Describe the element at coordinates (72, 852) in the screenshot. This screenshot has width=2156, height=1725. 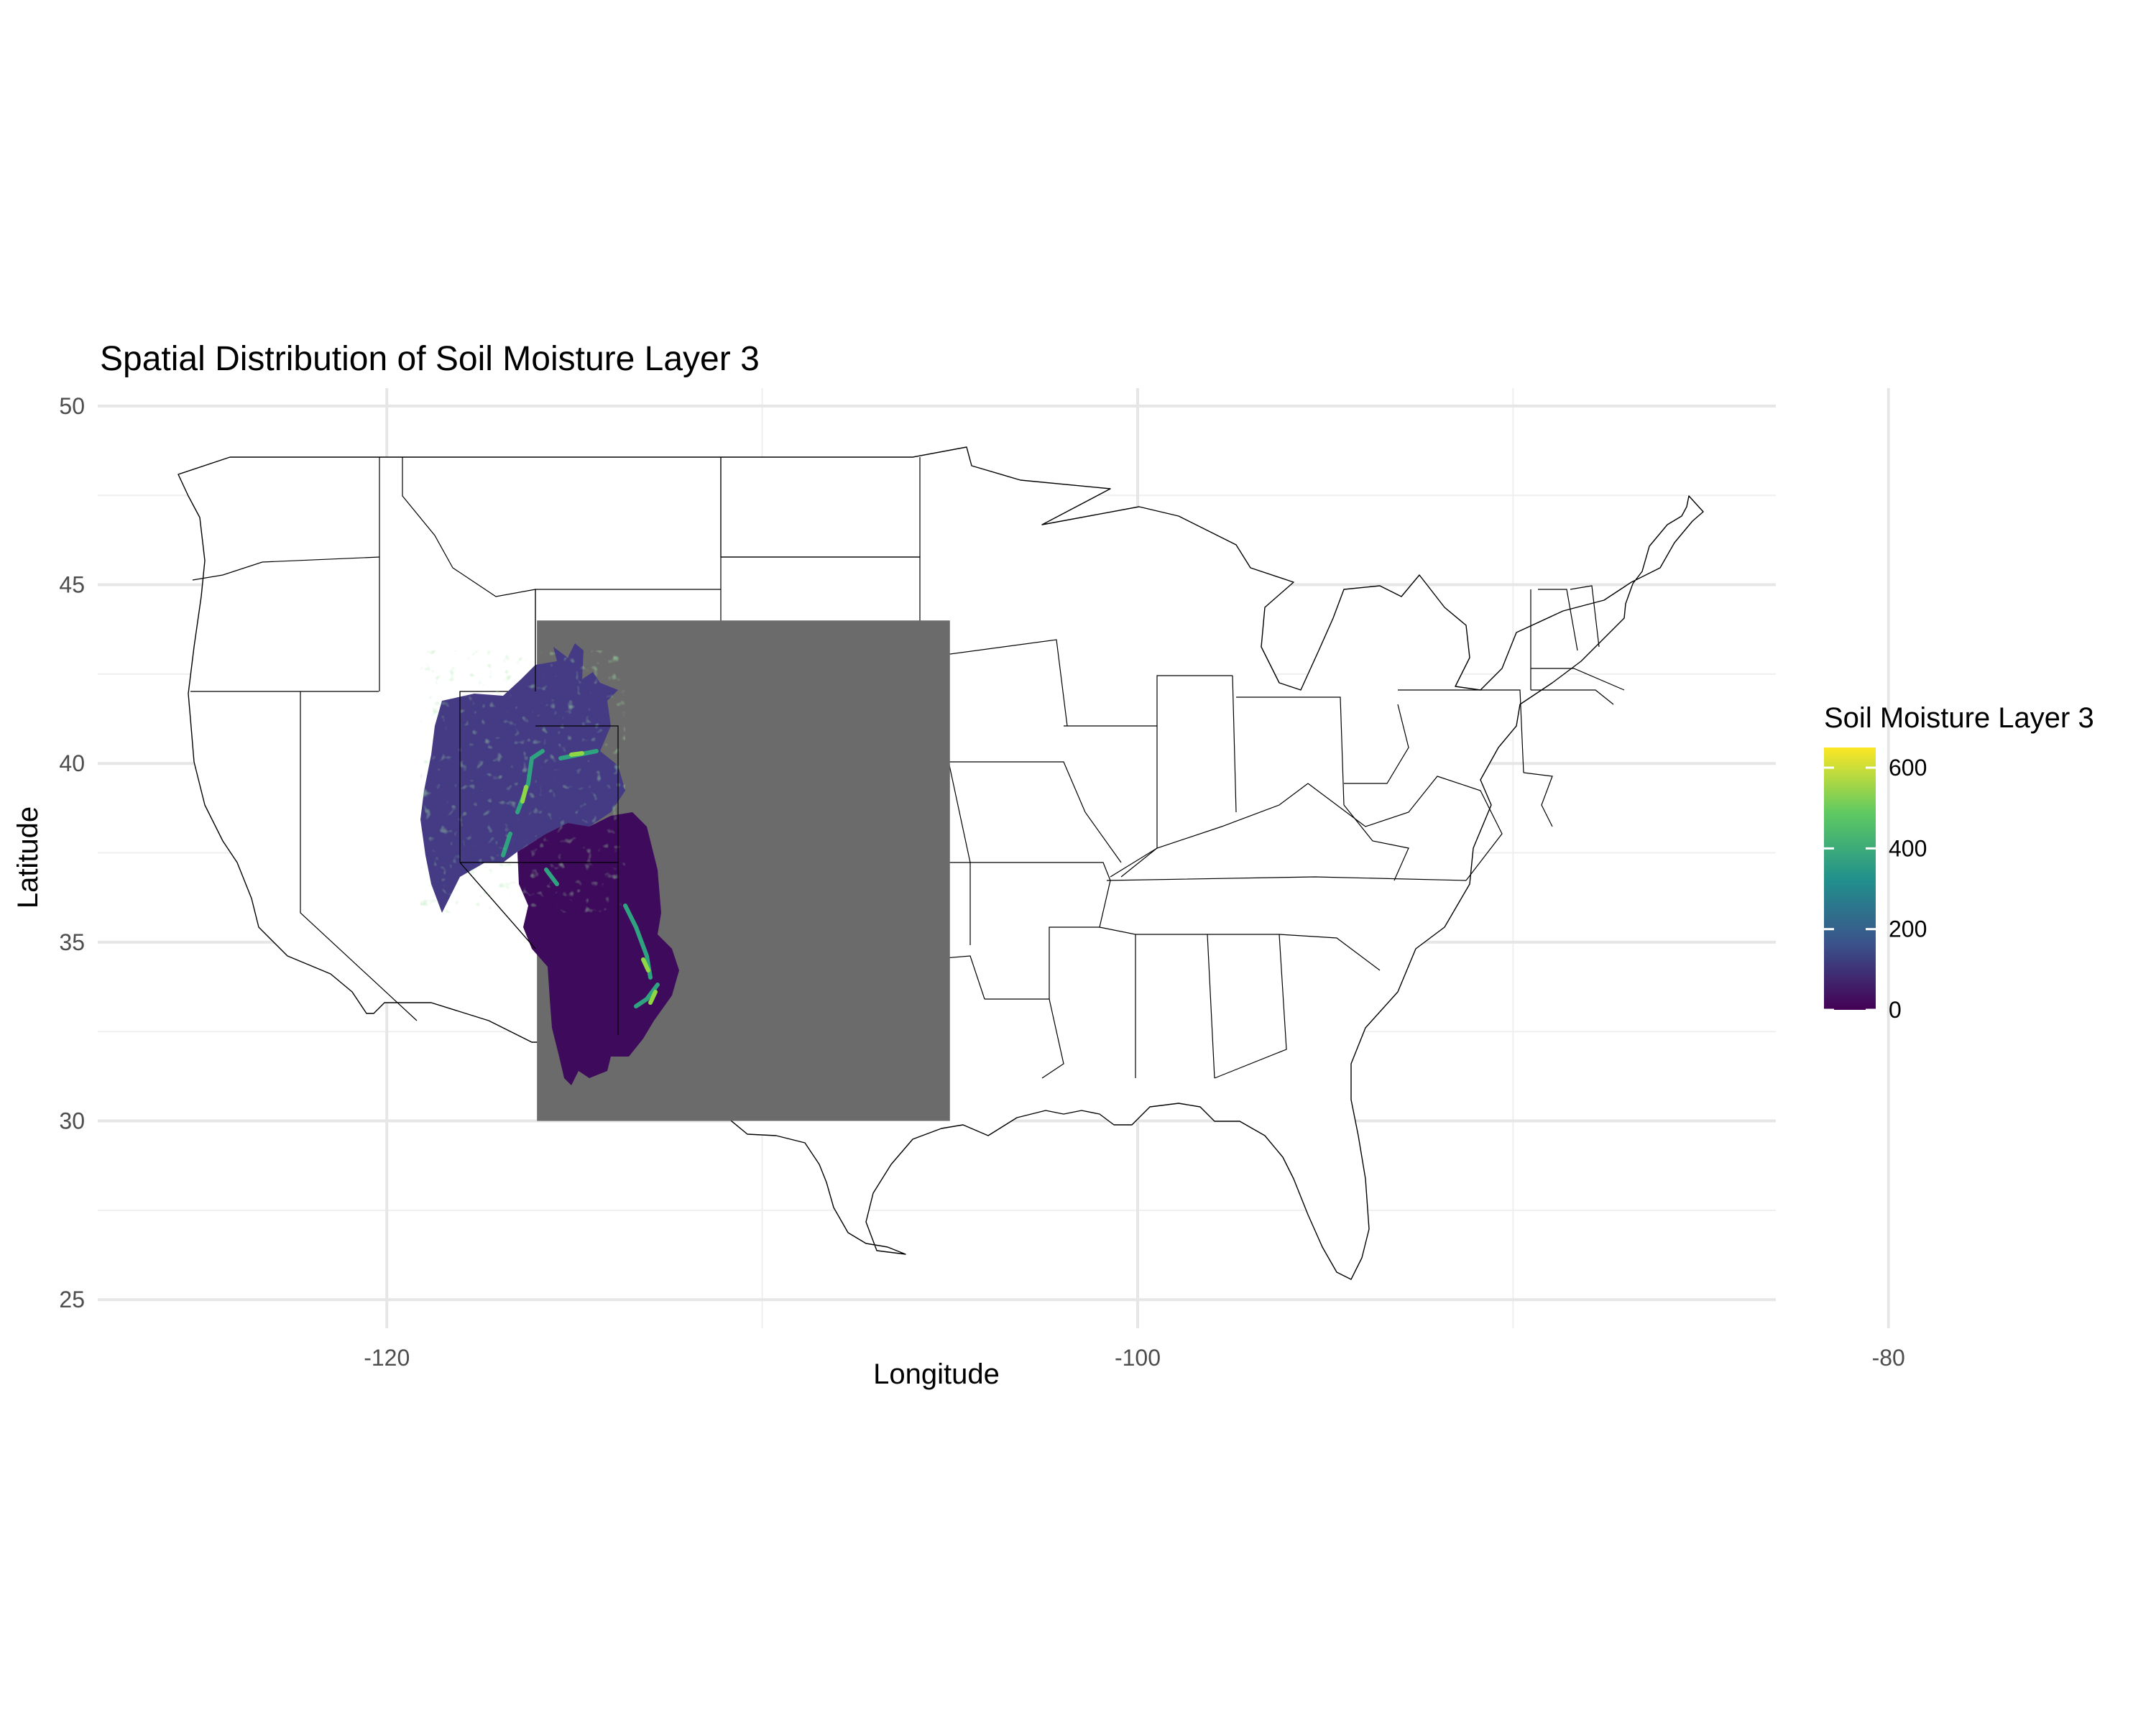
I see `y-axis-ticks: 25 30 35 40 45 50` at that location.